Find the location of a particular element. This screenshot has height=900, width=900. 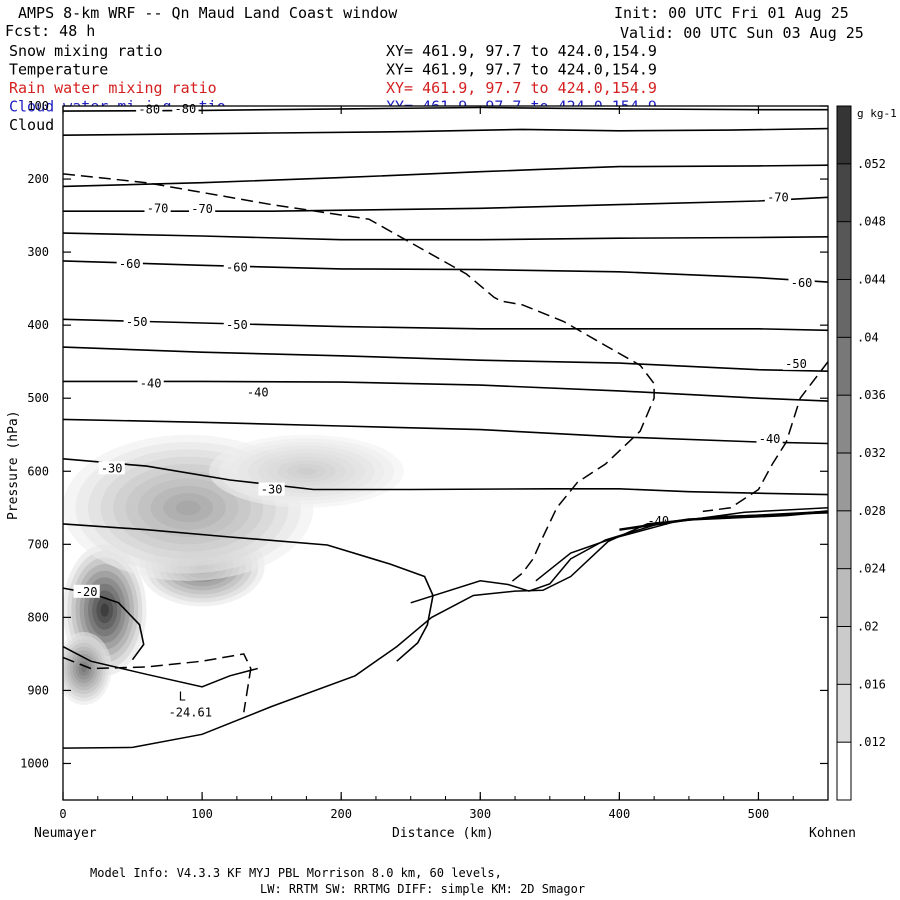

y-tick-label: 800 is located at coordinates (38, 617).